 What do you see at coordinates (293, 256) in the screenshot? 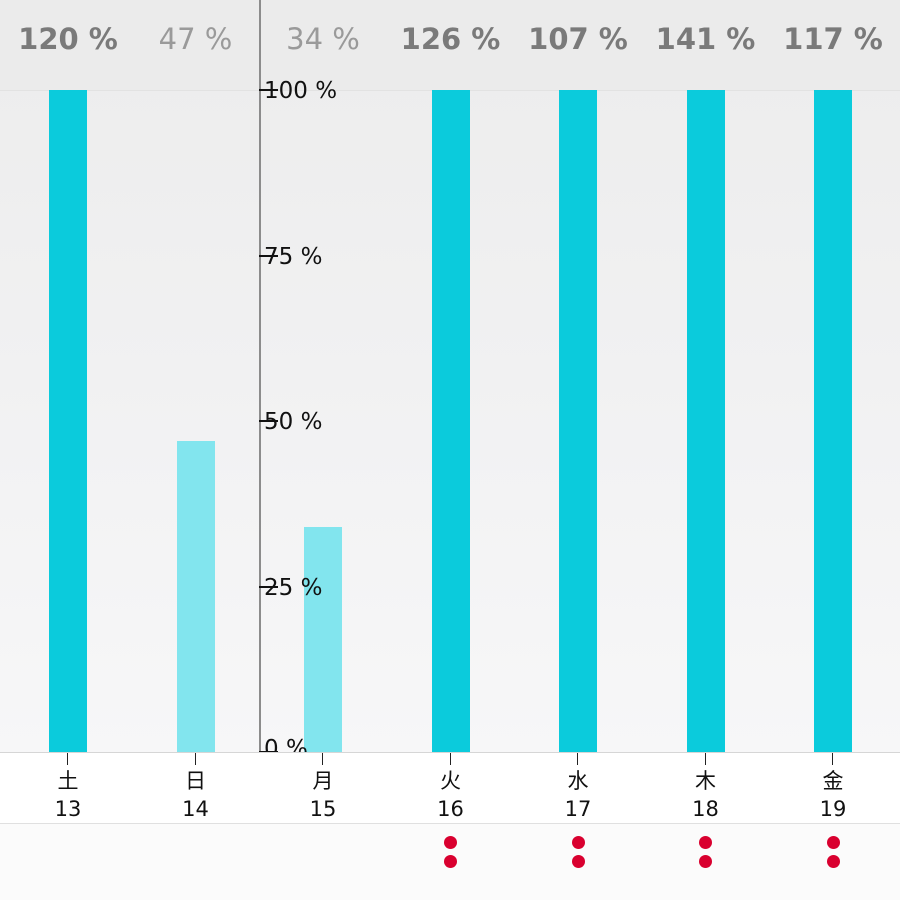
I see `y-tick-label: 75 %` at bounding box center [293, 256].